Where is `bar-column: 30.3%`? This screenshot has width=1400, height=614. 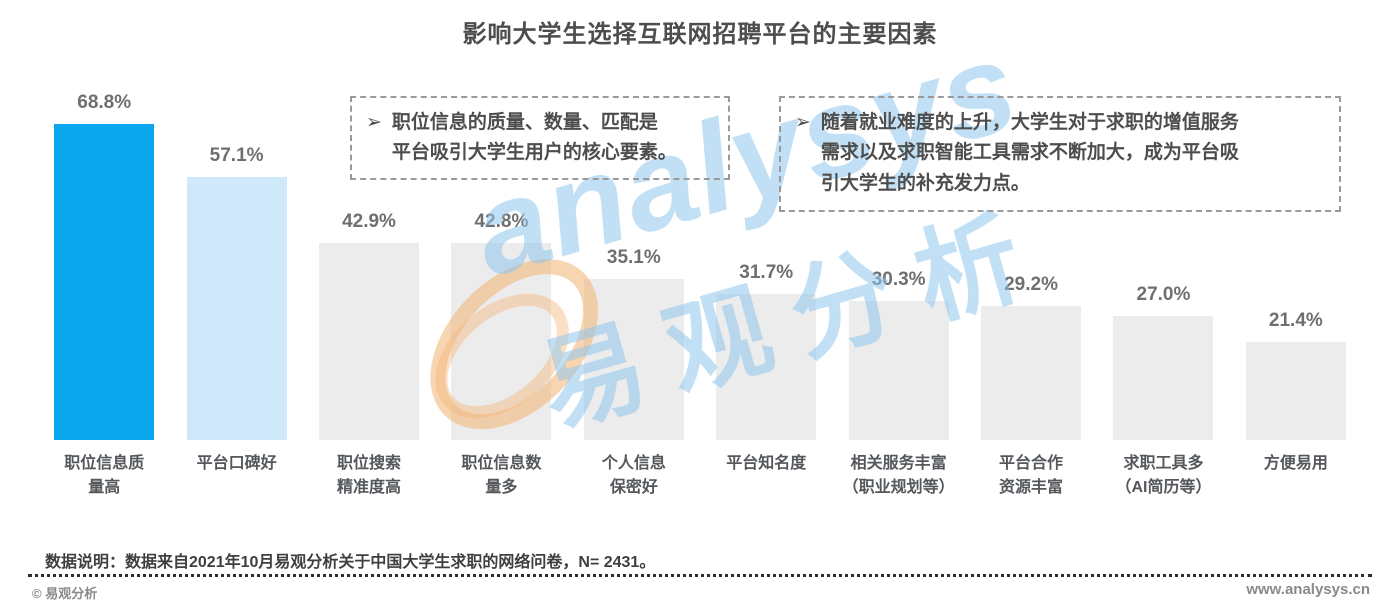
bar-column: 30.3% is located at coordinates (898, 354).